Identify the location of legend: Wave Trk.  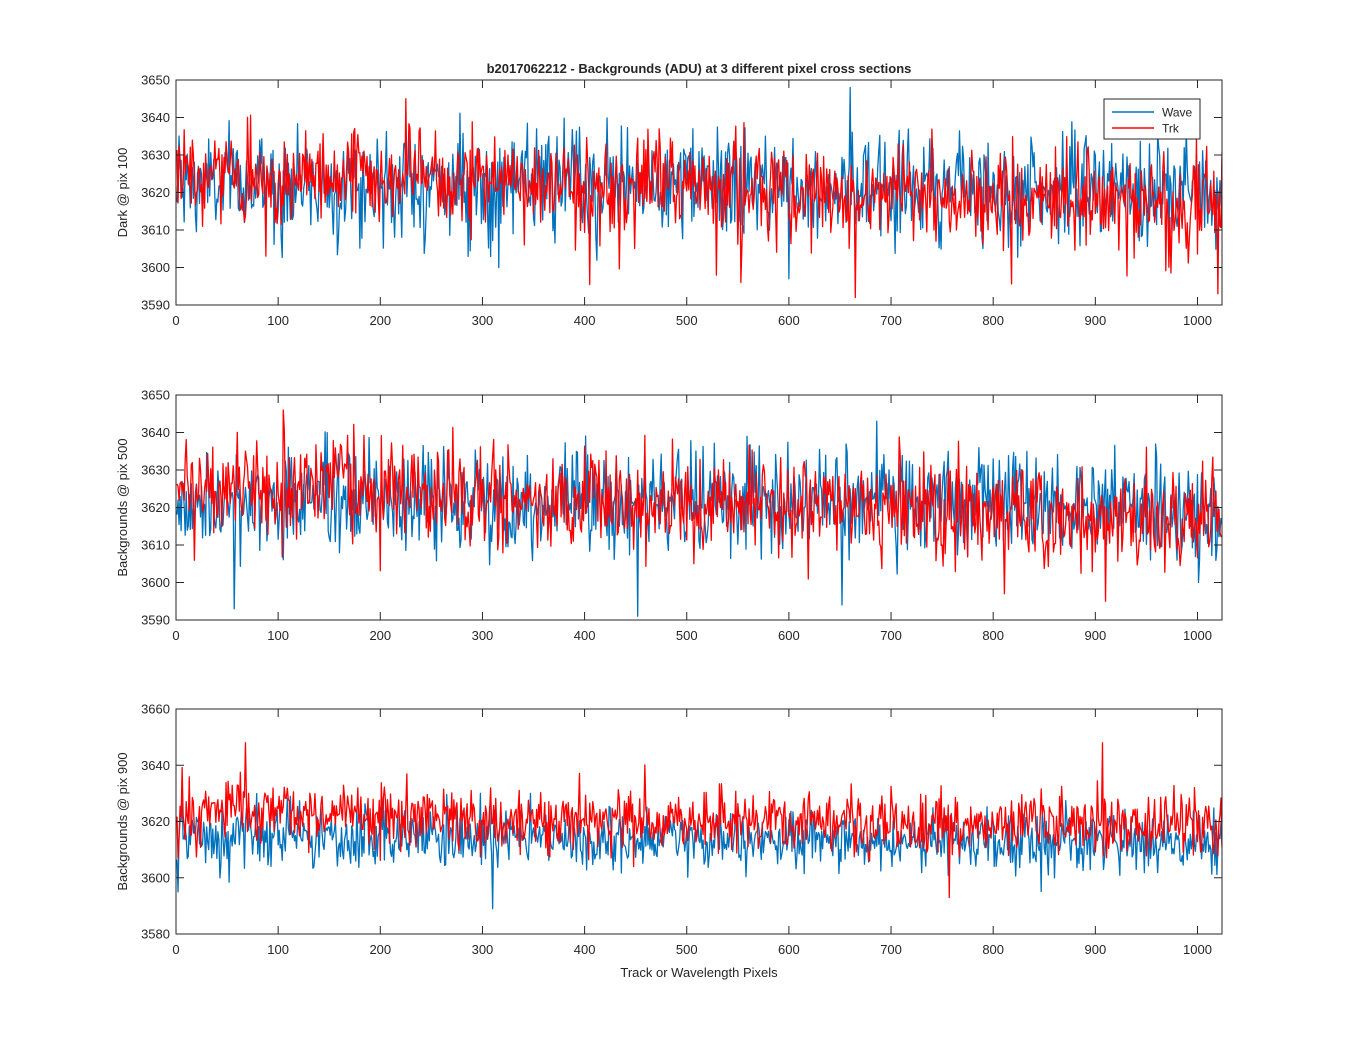
(1152, 119).